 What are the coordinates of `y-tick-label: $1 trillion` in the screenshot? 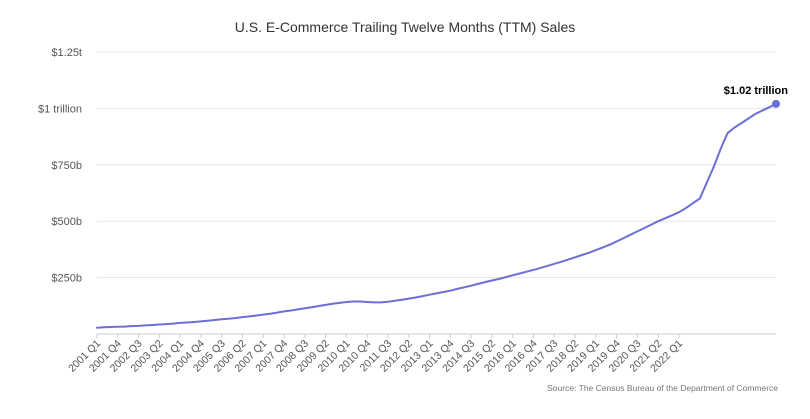 It's located at (60, 109).